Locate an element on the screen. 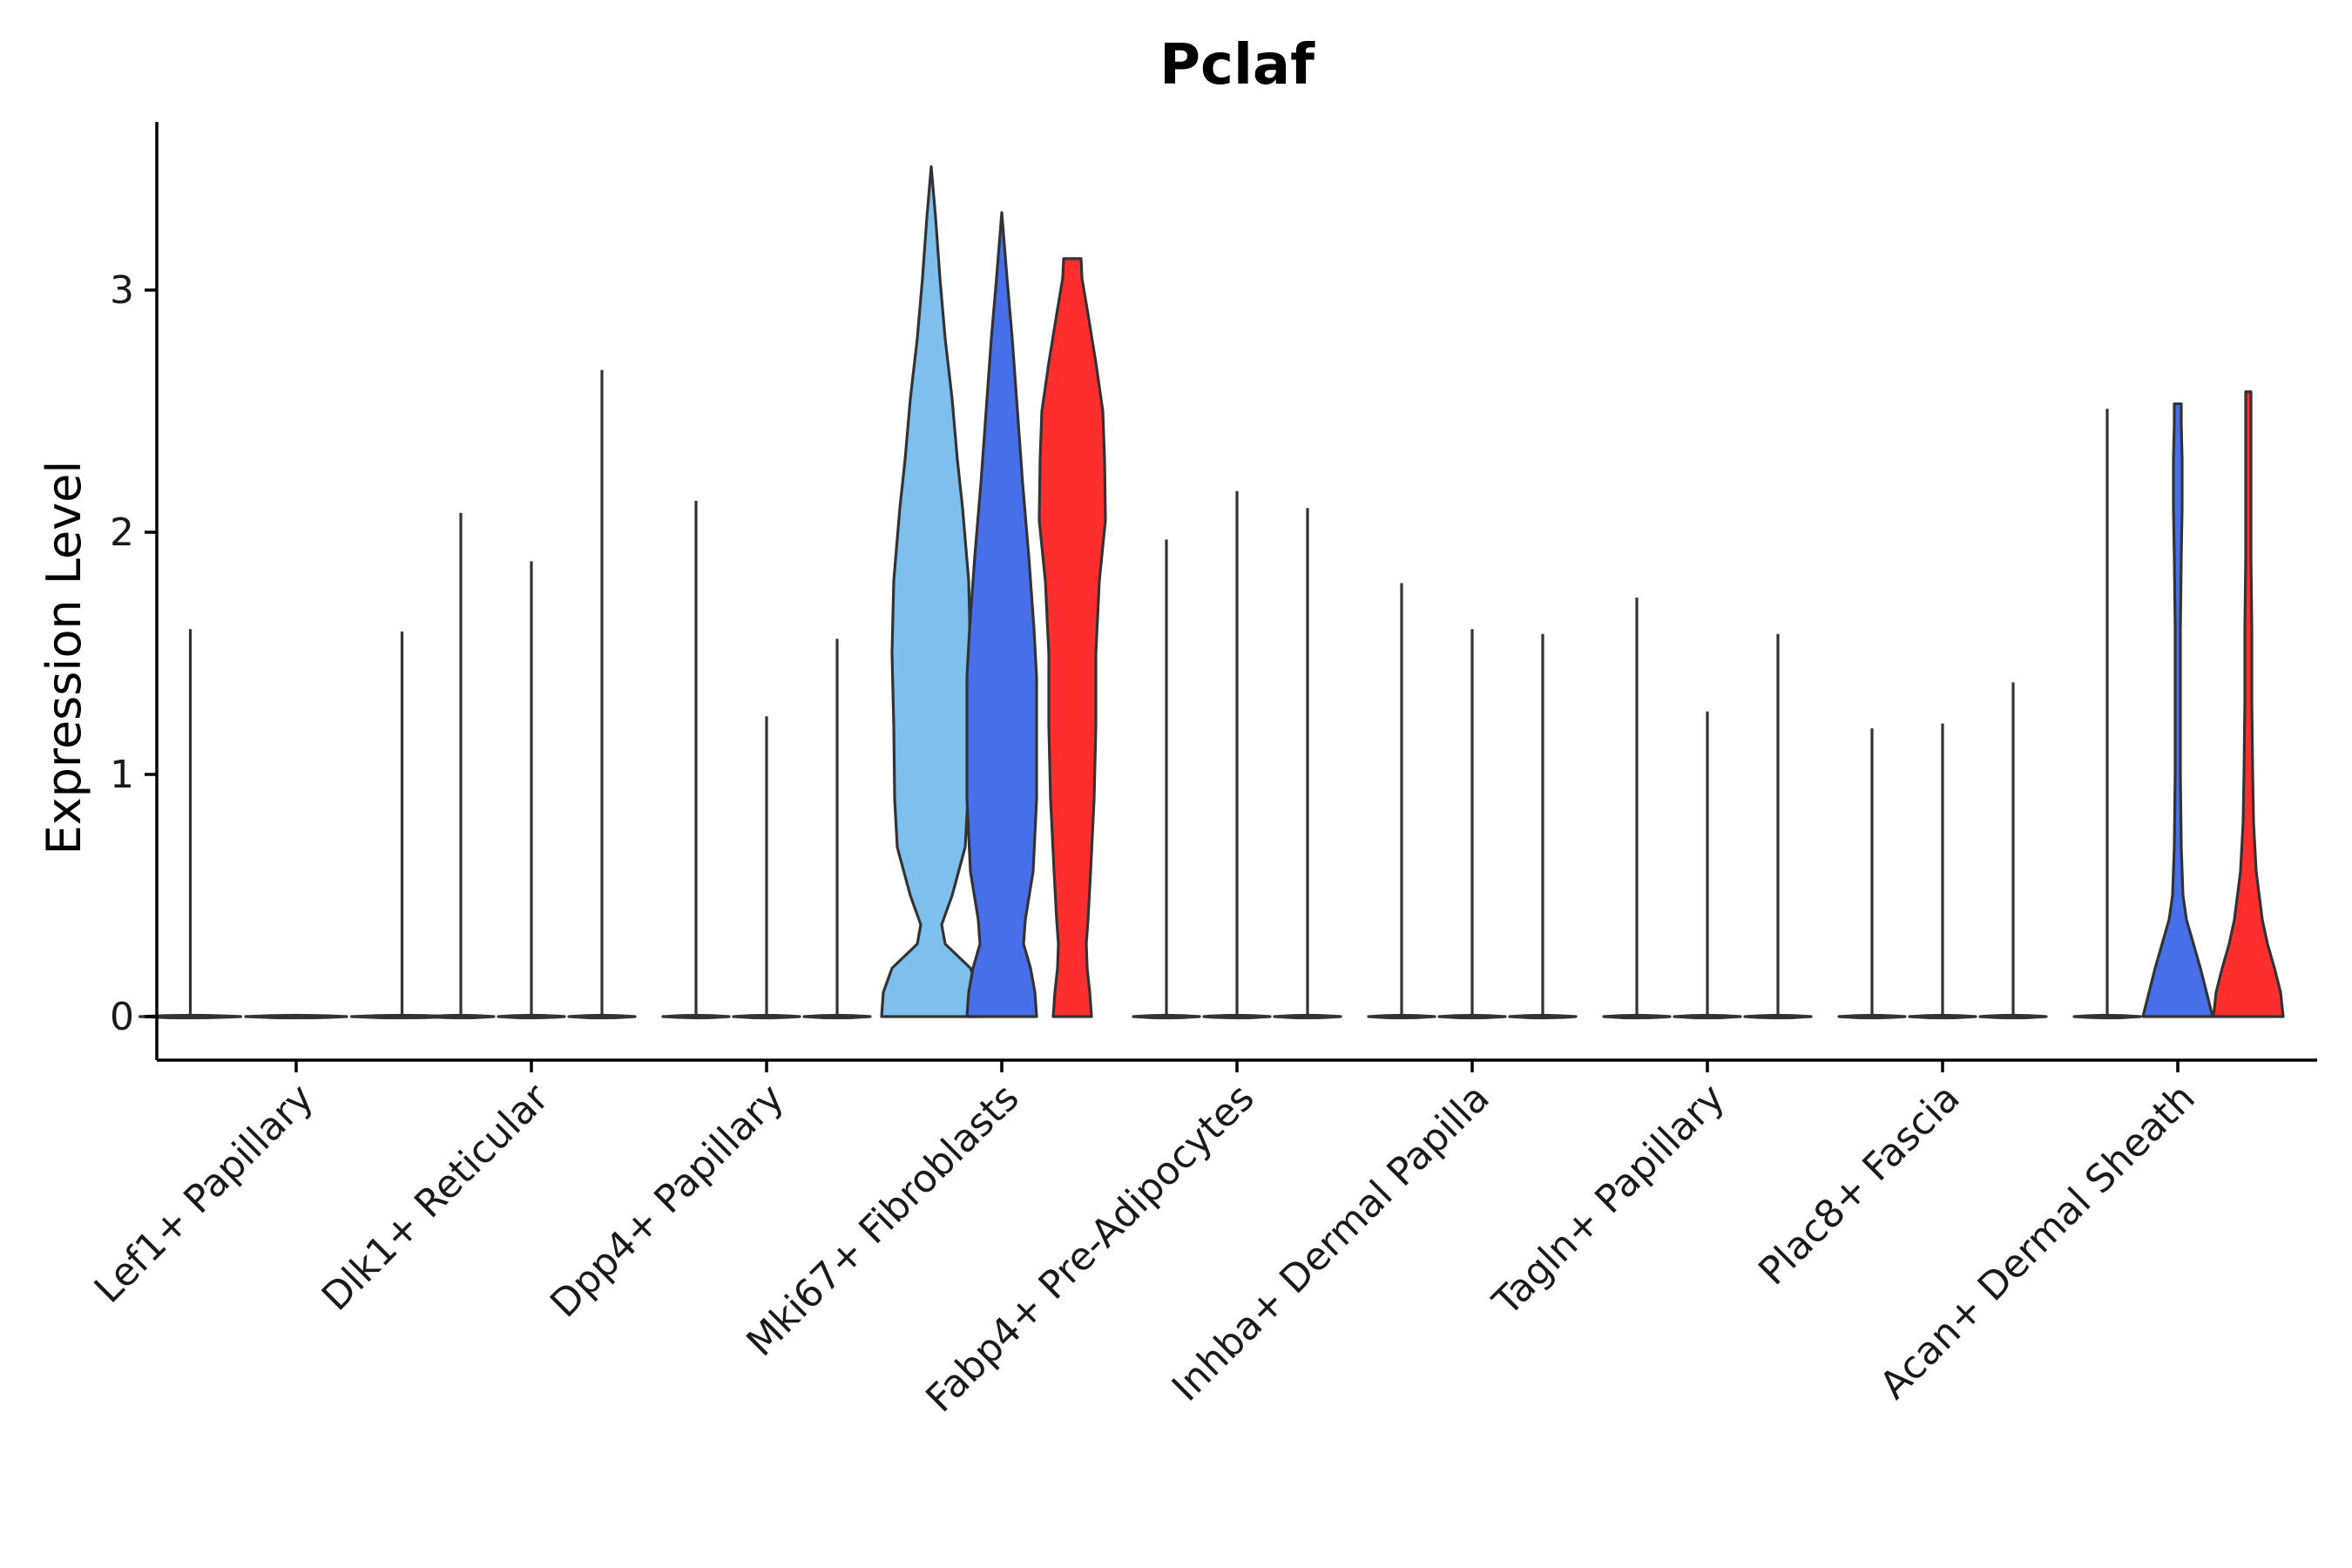  x-tick-label-0: Lef1+ Papillary is located at coordinates (204, 1194).